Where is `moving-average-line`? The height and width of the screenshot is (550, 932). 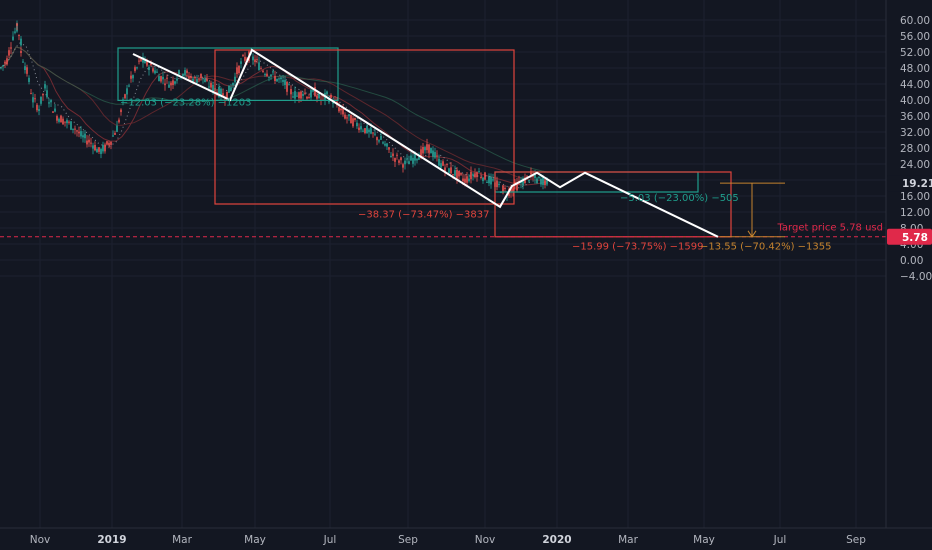
moving-average-line is located at coordinates (274, 116).